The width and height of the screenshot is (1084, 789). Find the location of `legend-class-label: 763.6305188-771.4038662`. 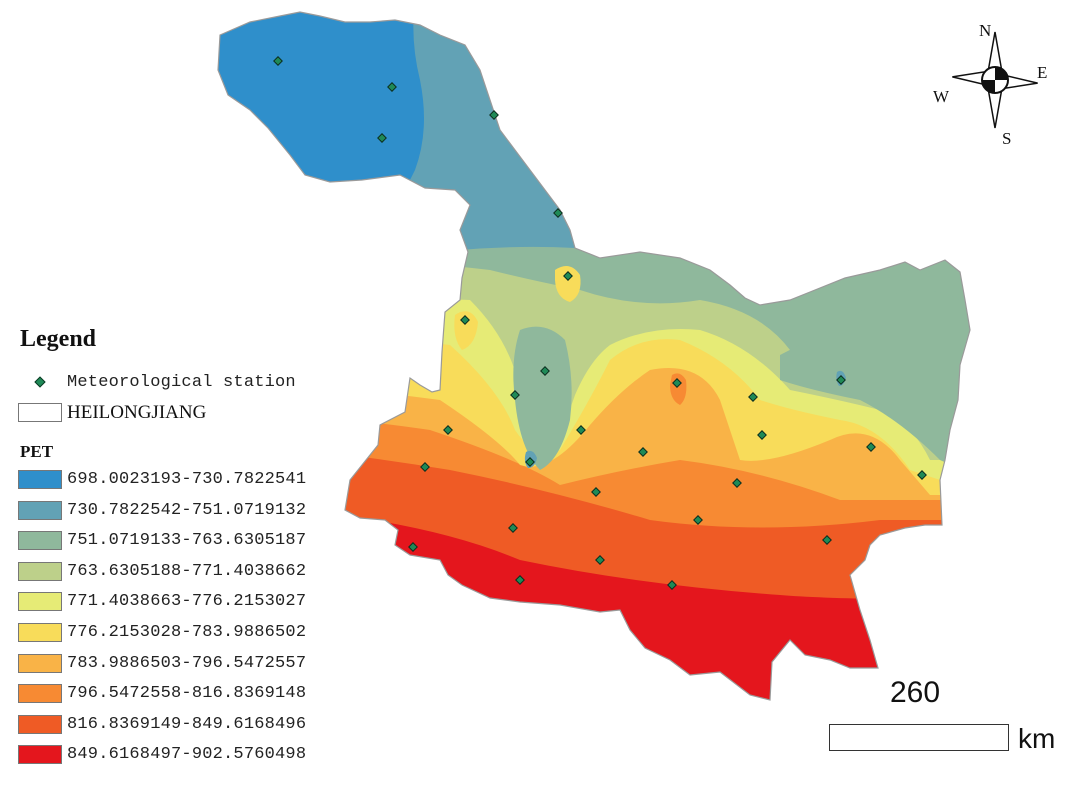

legend-class-label: 763.6305188-771.4038662 is located at coordinates (187, 571).